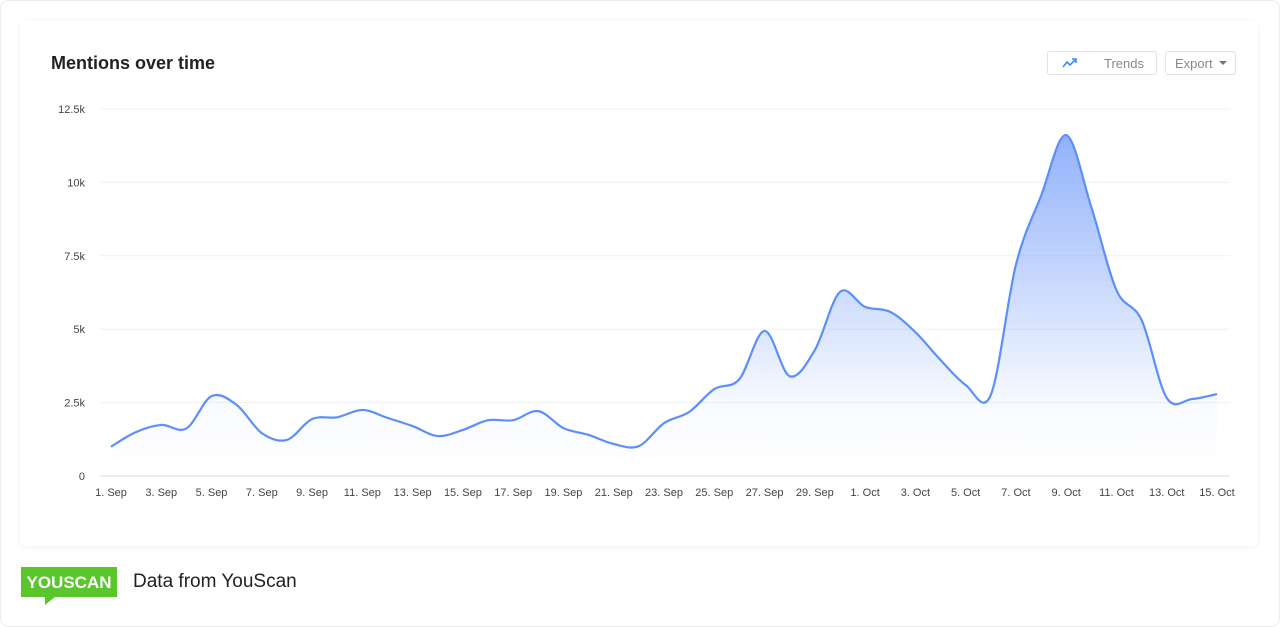  I want to click on x-tick-label: 1. Oct, so click(864, 493).